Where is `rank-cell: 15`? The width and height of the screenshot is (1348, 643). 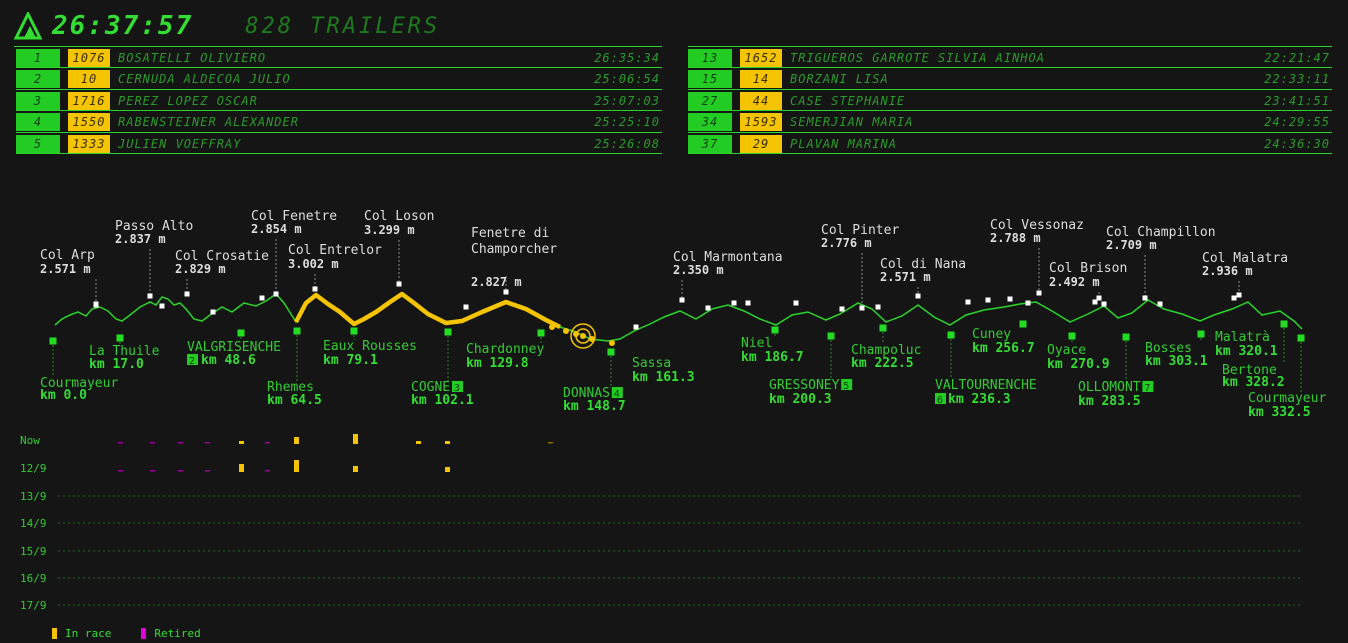
rank-cell: 15 is located at coordinates (710, 79).